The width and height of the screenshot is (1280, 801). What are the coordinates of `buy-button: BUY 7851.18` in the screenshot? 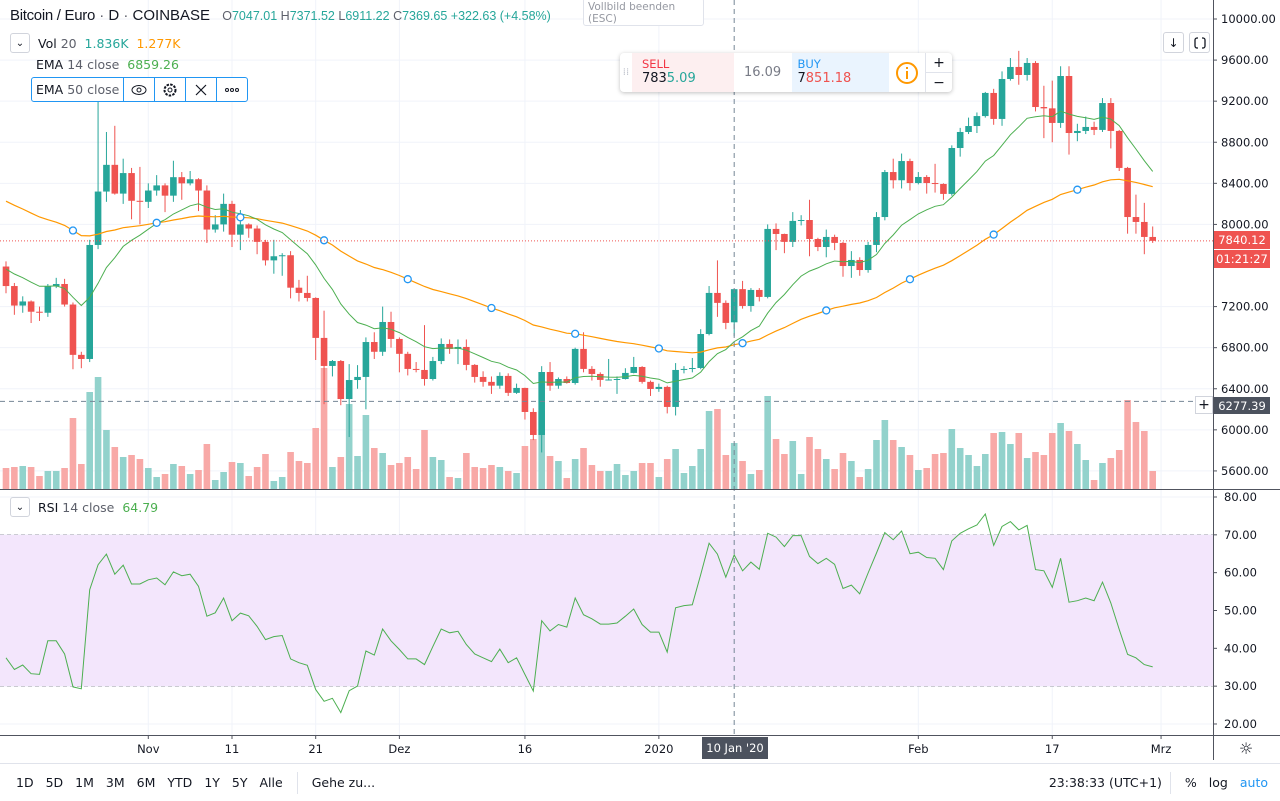 It's located at (840, 72).